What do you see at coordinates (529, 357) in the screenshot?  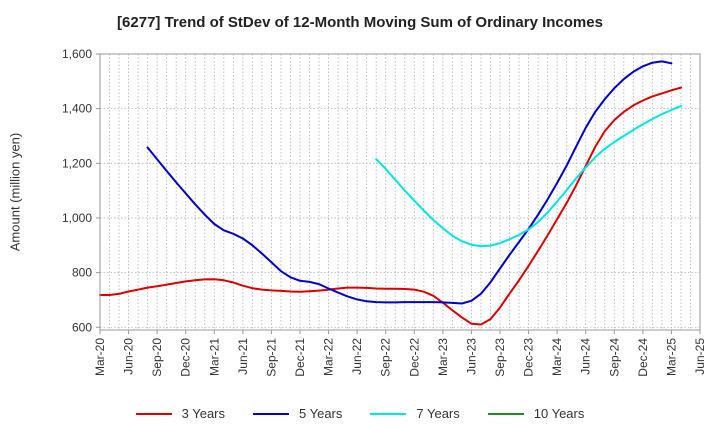 I see `x-tick-label: Dec-23` at bounding box center [529, 357].